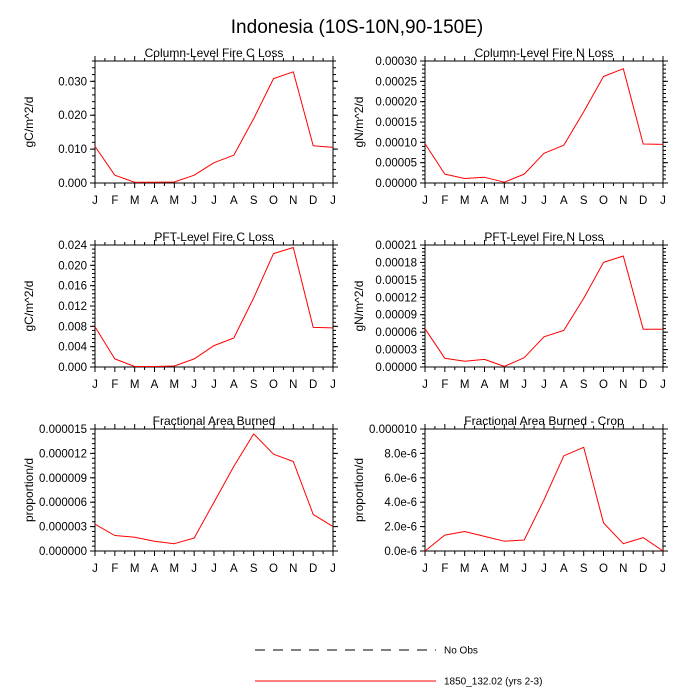 Image resolution: width=700 pixels, height=700 pixels. Describe the element at coordinates (72, 150) in the screenshot. I see `y-tick-label: 0.010` at that location.